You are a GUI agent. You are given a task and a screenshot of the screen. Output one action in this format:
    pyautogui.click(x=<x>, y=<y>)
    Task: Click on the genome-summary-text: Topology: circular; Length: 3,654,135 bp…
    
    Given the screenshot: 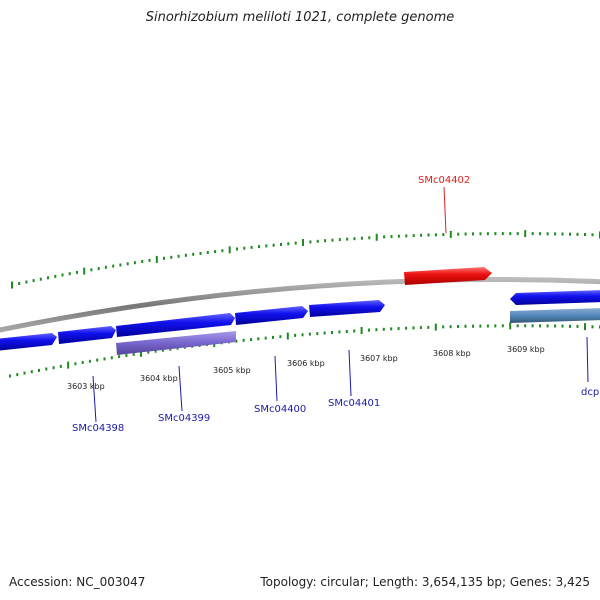 What is the action you would take?
    pyautogui.click(x=425, y=582)
    